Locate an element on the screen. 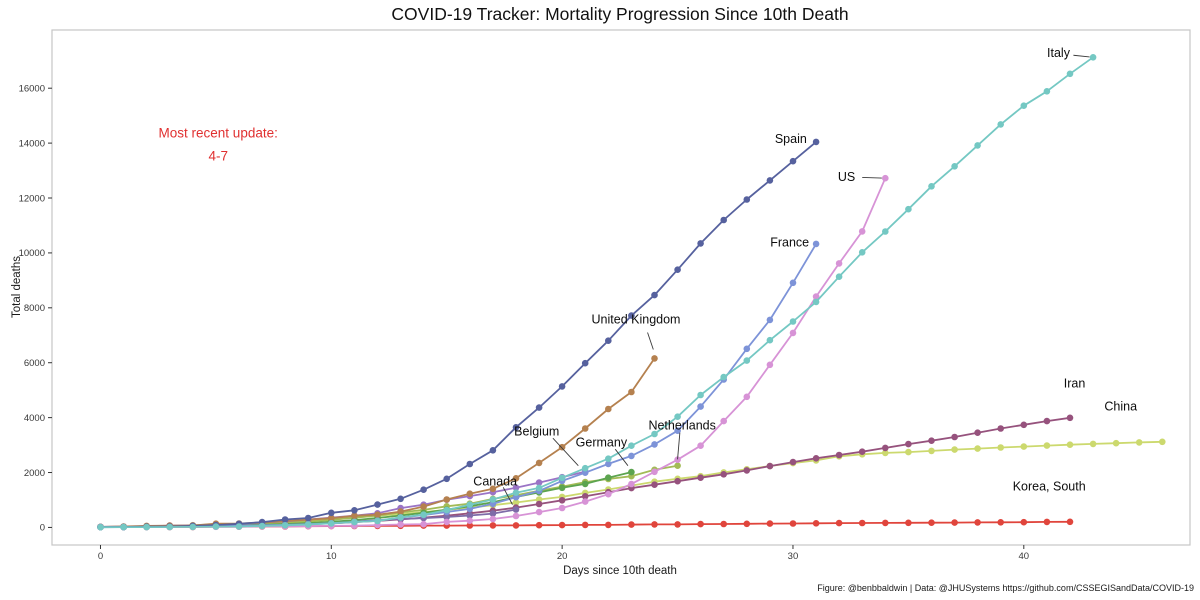  label-leader-italy is located at coordinates (1081, 56).